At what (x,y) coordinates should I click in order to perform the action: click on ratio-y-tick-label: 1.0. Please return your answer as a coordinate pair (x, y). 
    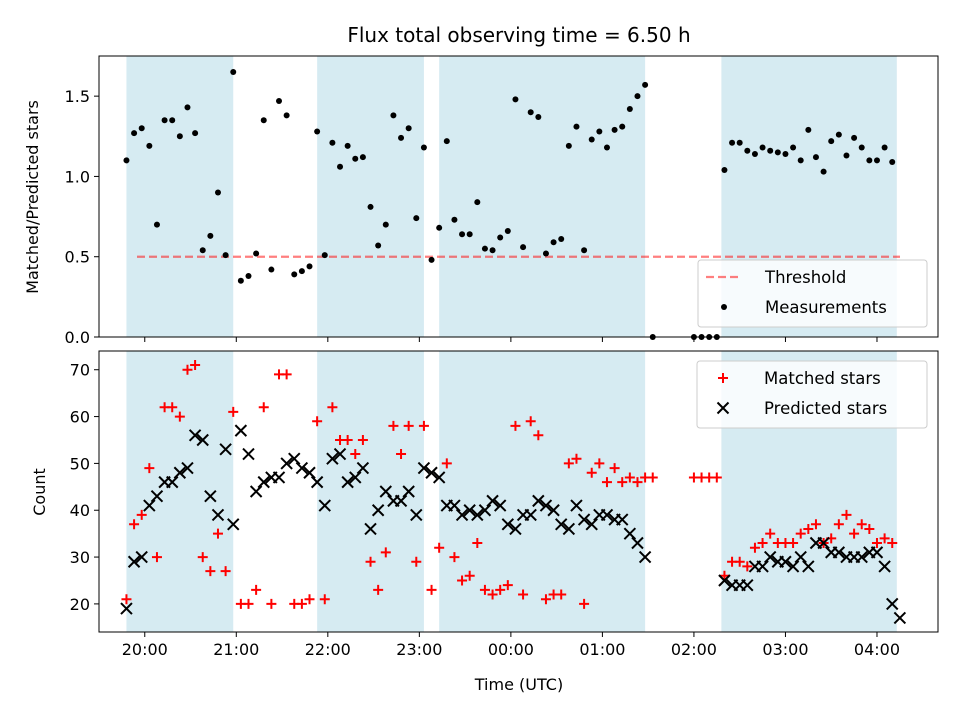
    Looking at the image, I should click on (77, 176).